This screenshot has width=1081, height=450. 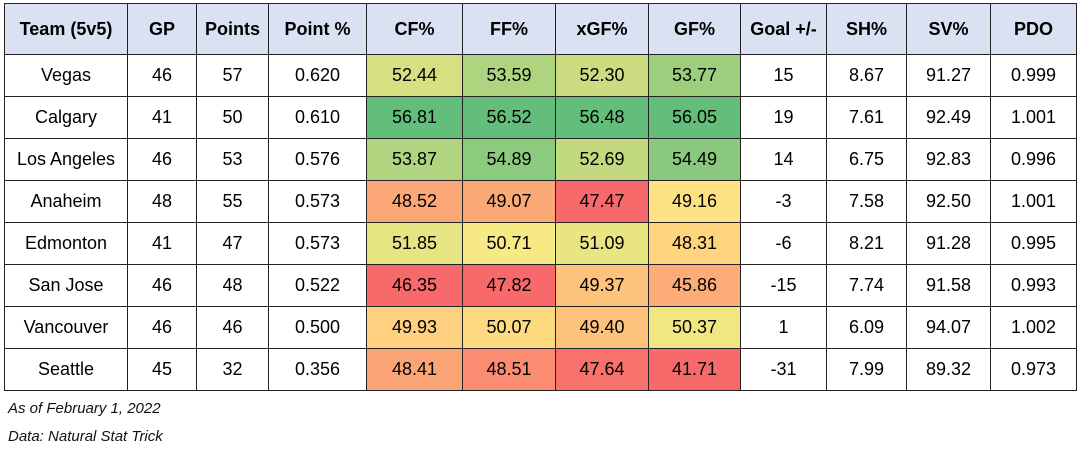 I want to click on stat-cell: 6.75, so click(x=866, y=159).